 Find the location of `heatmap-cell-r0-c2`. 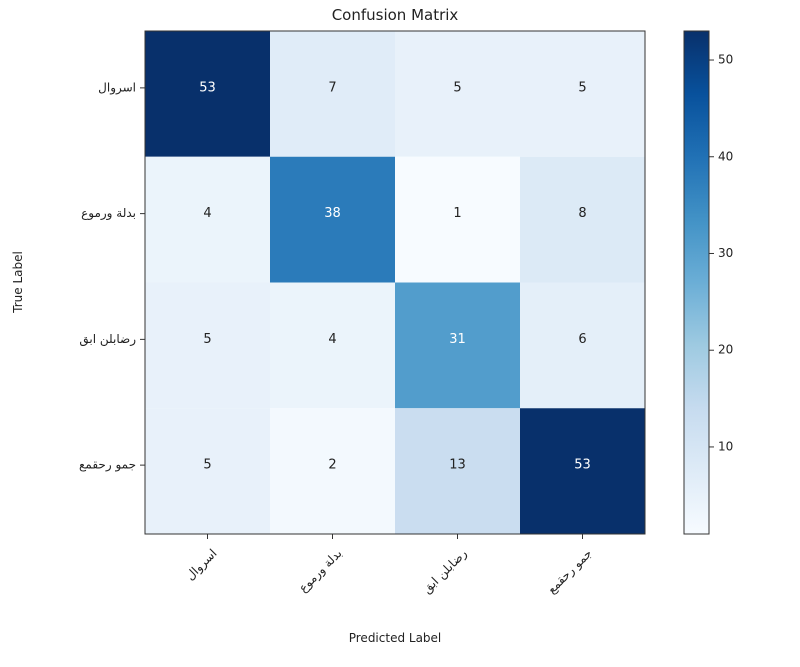

heatmap-cell-r0-c2 is located at coordinates (457, 94).